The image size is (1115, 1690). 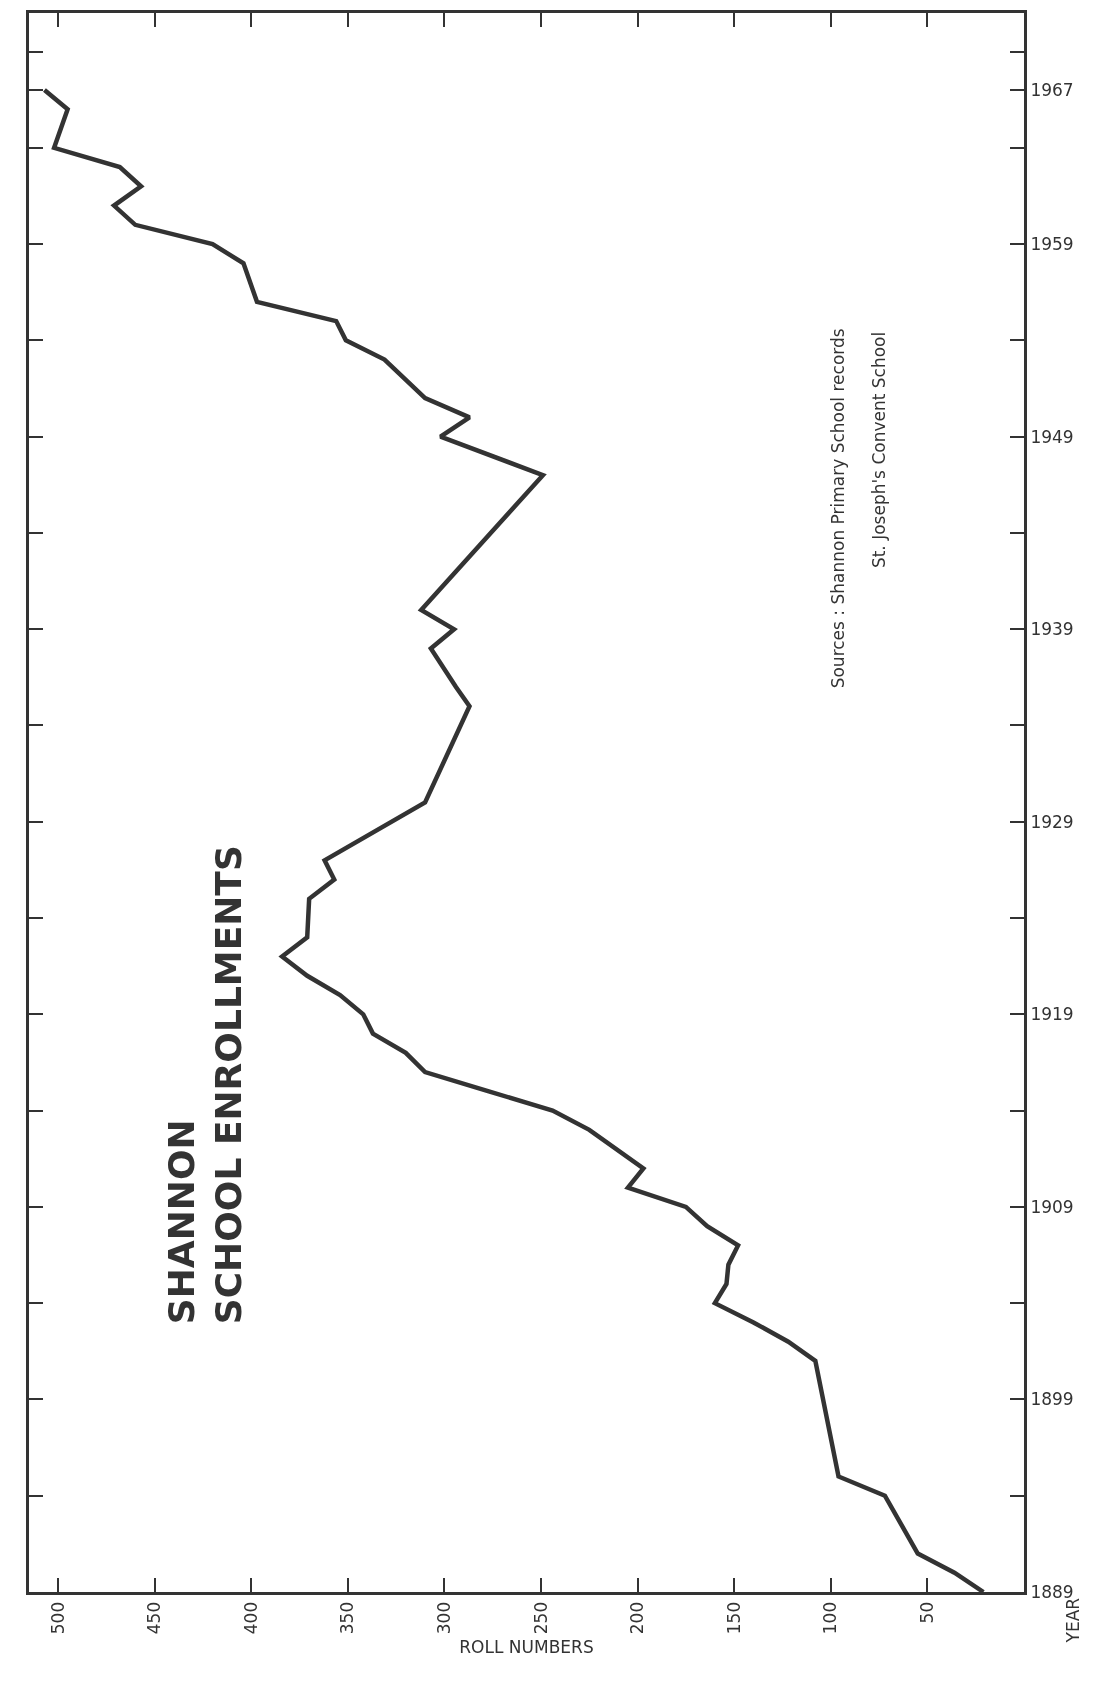 What do you see at coordinates (1052, 629) in the screenshot?
I see `y-tick-label: 1939` at bounding box center [1052, 629].